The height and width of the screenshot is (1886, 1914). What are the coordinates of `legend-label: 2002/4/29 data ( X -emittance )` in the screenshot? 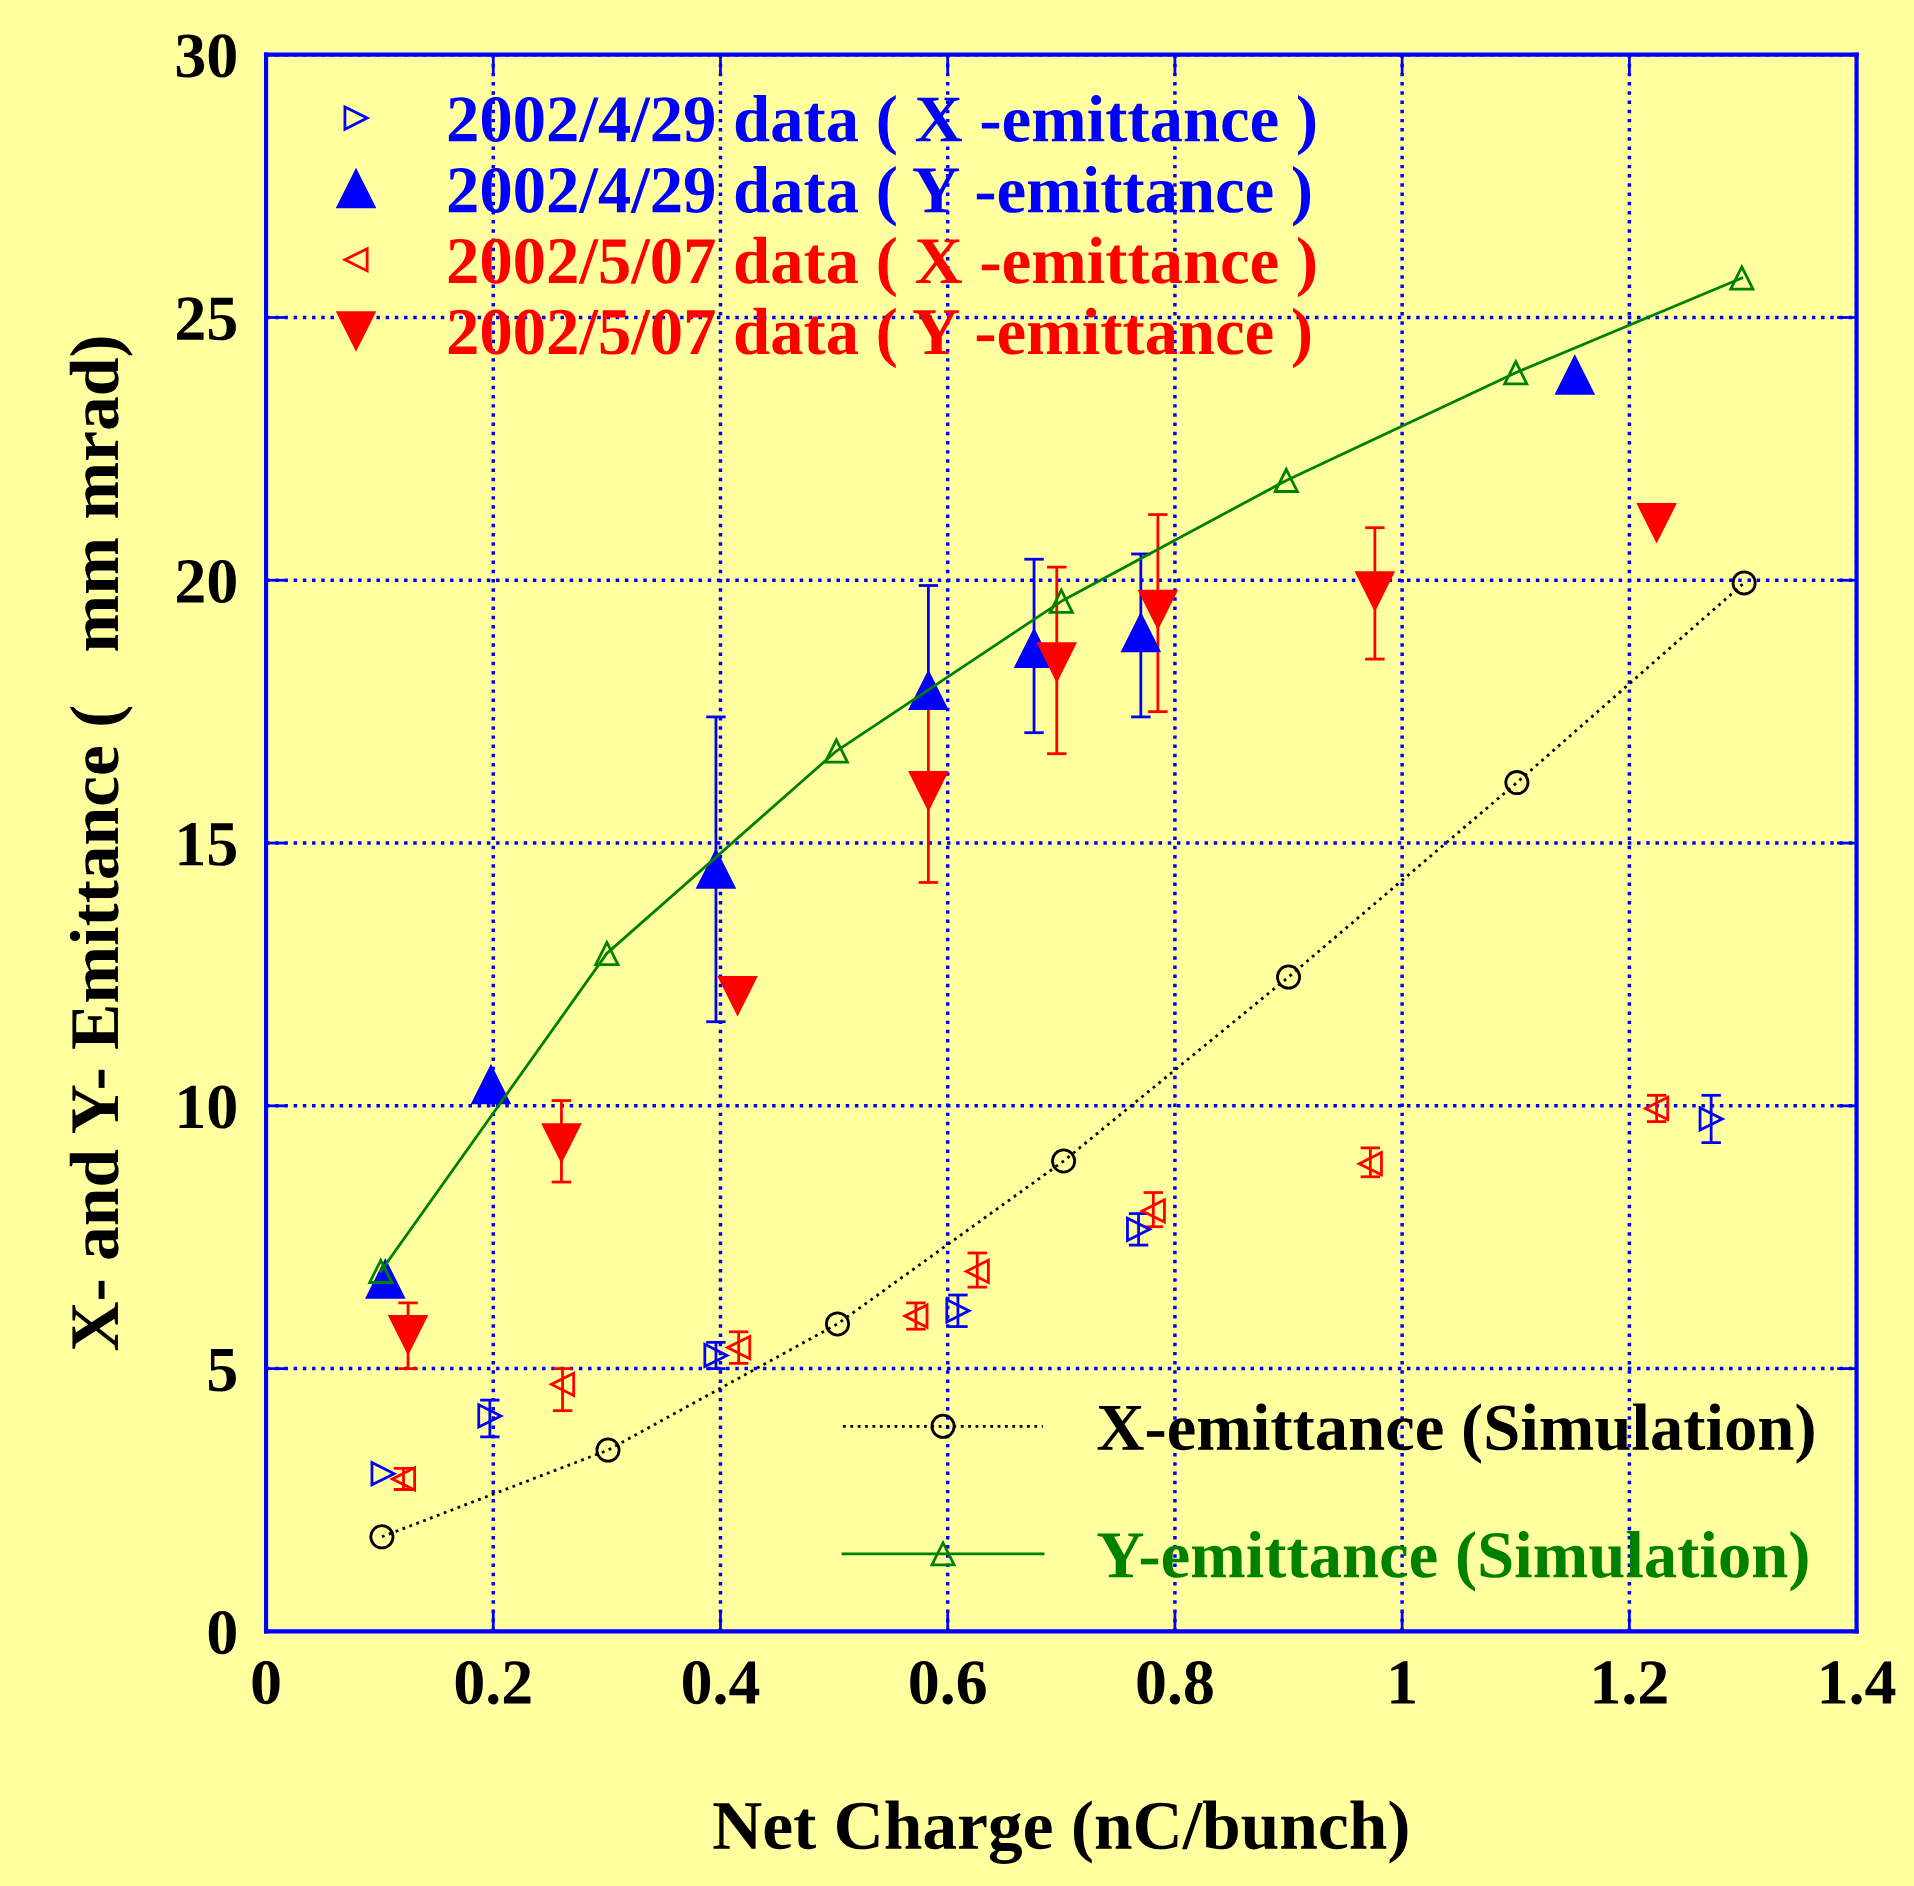 It's located at (882, 125).